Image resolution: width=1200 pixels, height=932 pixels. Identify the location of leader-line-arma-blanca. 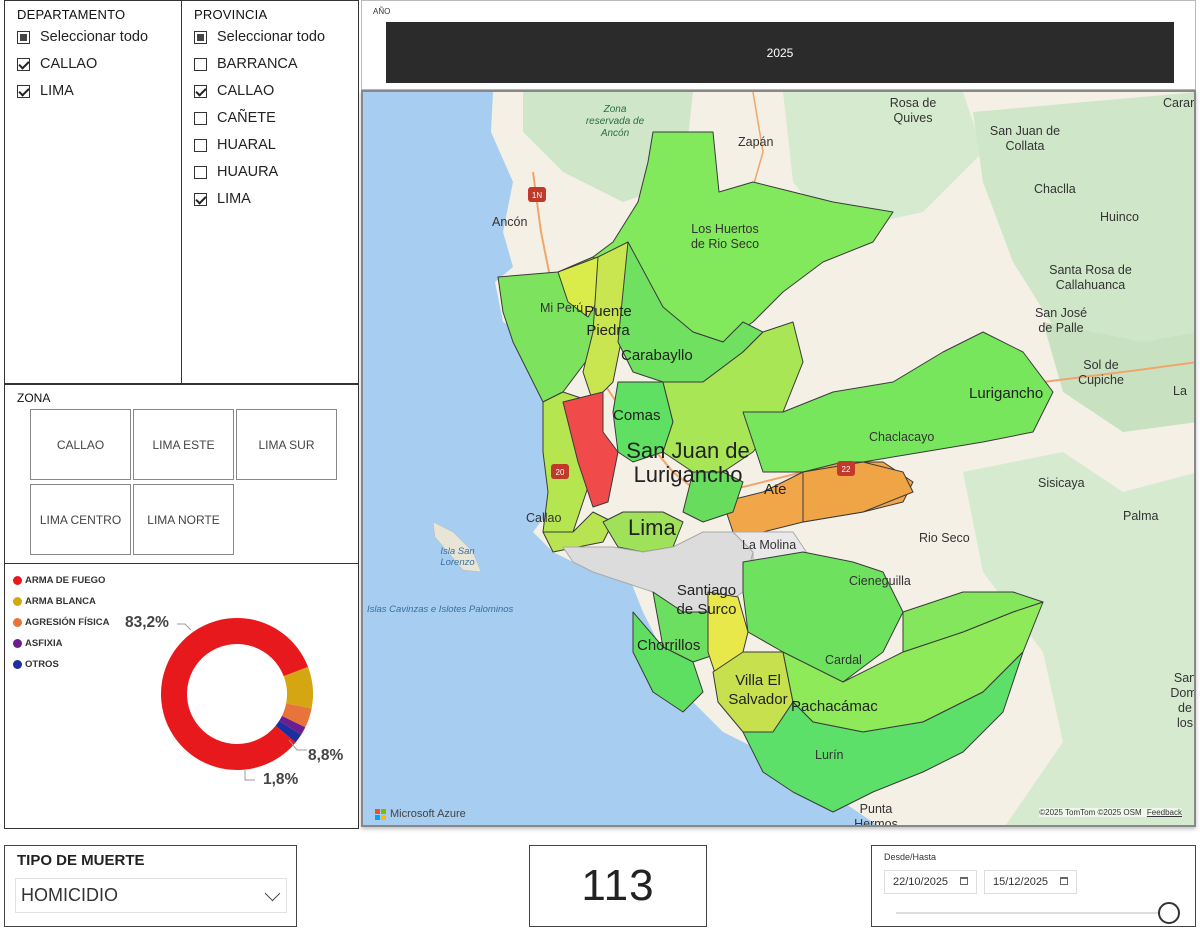
(297, 745).